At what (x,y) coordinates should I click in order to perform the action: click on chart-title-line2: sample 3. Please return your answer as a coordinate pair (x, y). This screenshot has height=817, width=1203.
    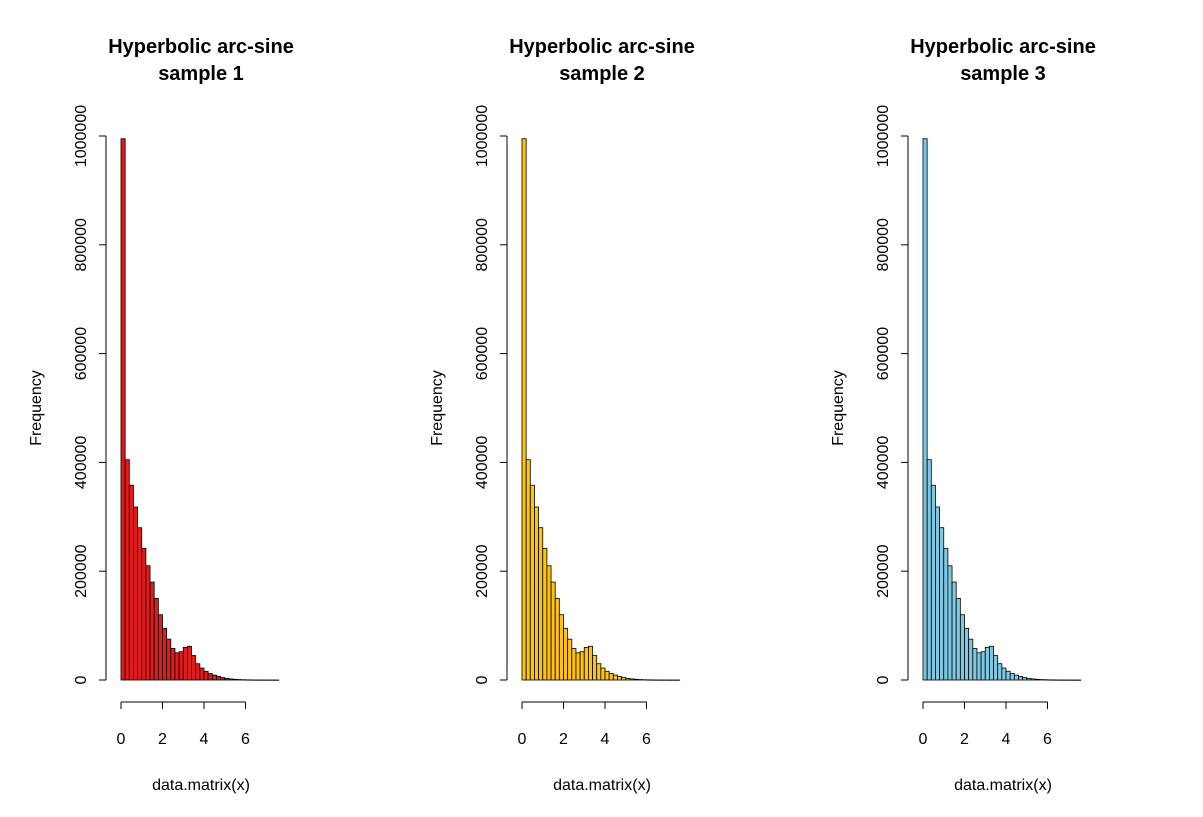
    Looking at the image, I should click on (1003, 74).